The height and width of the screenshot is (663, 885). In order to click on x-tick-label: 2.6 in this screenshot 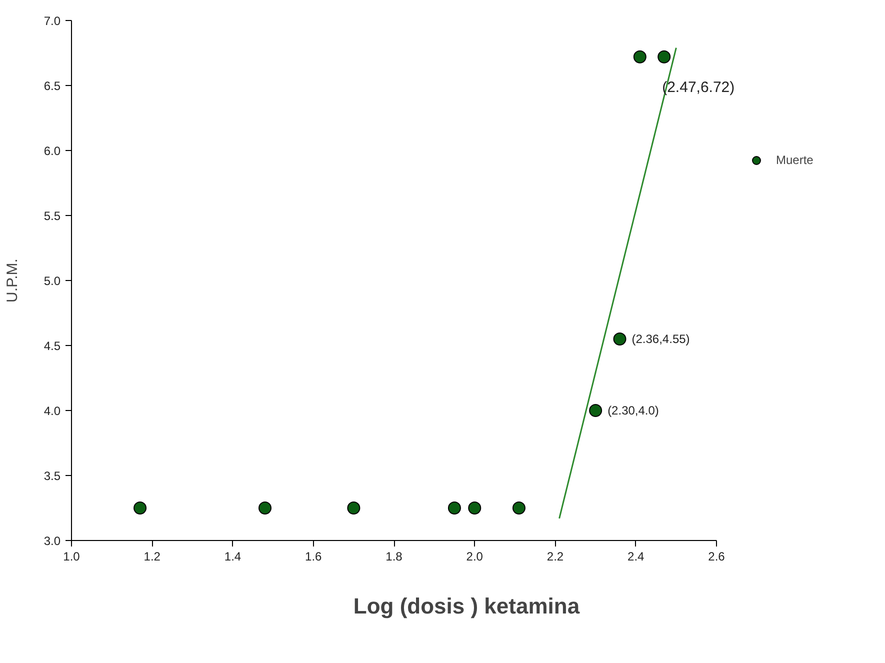, I will do `click(717, 557)`.